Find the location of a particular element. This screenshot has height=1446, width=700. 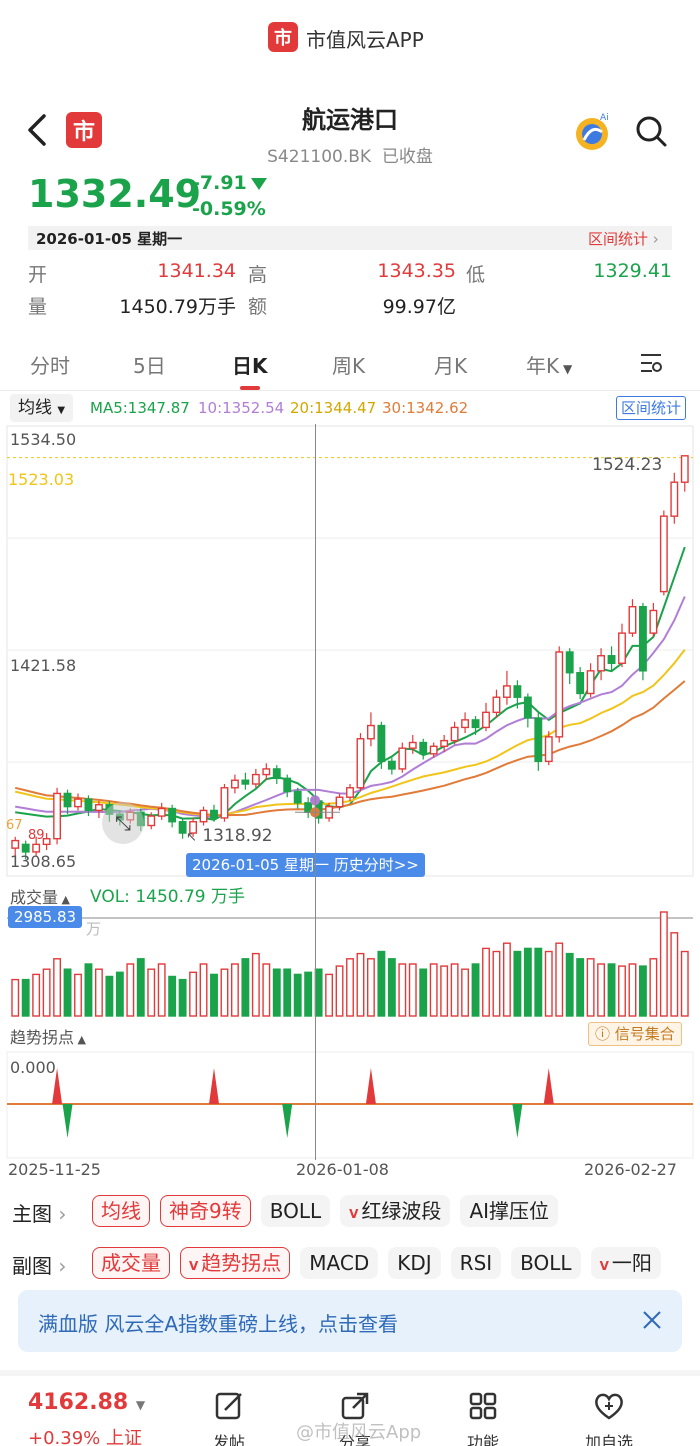

high-value: 1343.35 is located at coordinates (416, 271).